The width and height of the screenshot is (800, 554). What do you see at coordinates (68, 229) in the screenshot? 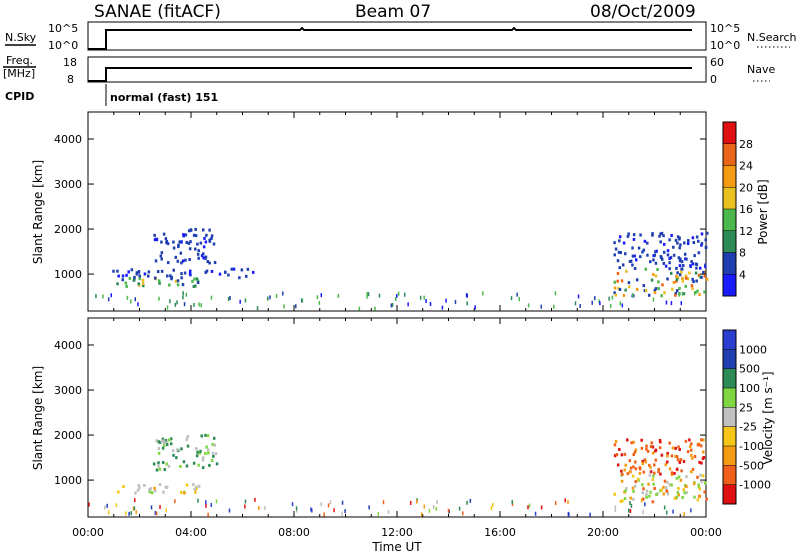
I see `y-tick-label: 2000` at bounding box center [68, 229].